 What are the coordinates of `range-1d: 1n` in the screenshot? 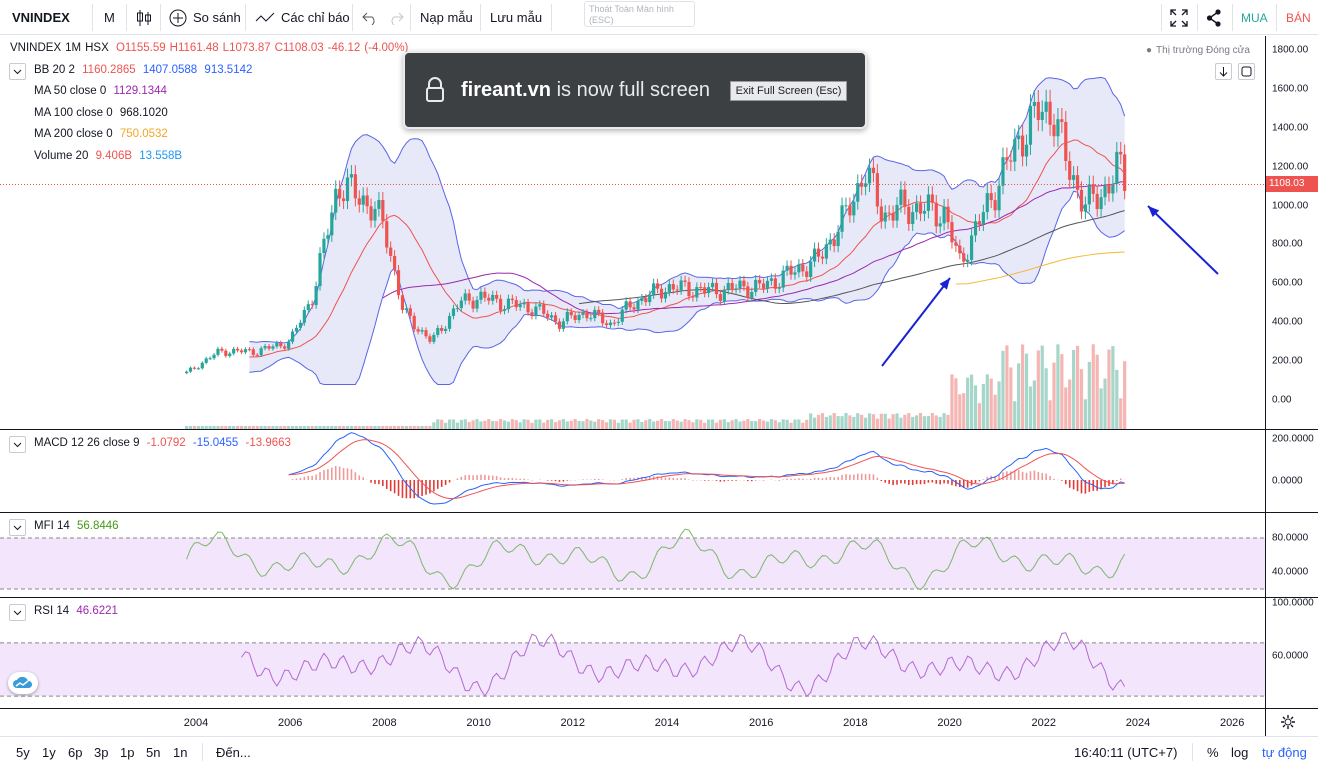 It's located at (180, 752).